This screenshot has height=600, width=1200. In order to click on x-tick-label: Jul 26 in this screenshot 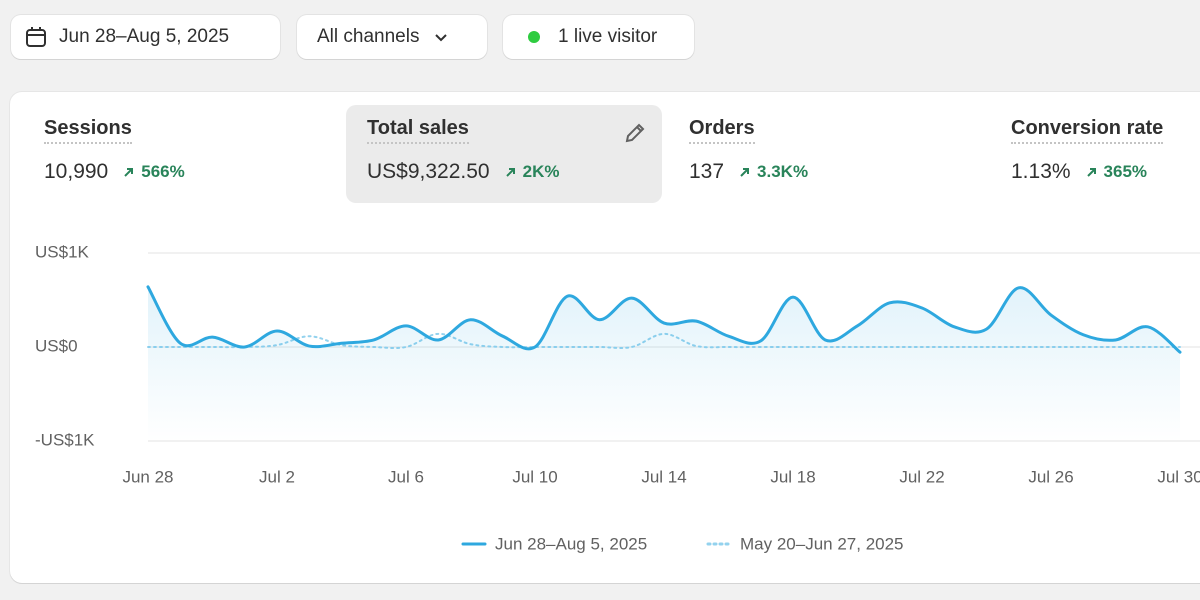, I will do `click(1050, 476)`.